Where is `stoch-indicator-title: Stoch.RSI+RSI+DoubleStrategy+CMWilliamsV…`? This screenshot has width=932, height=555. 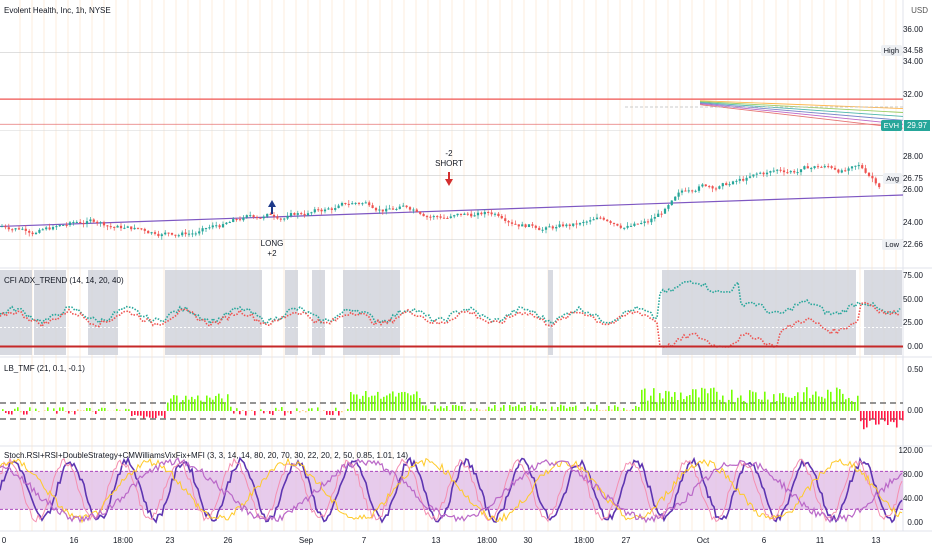 stoch-indicator-title: Stoch.RSI+RSI+DoubleStrategy+CMWilliamsV… is located at coordinates (206, 455).